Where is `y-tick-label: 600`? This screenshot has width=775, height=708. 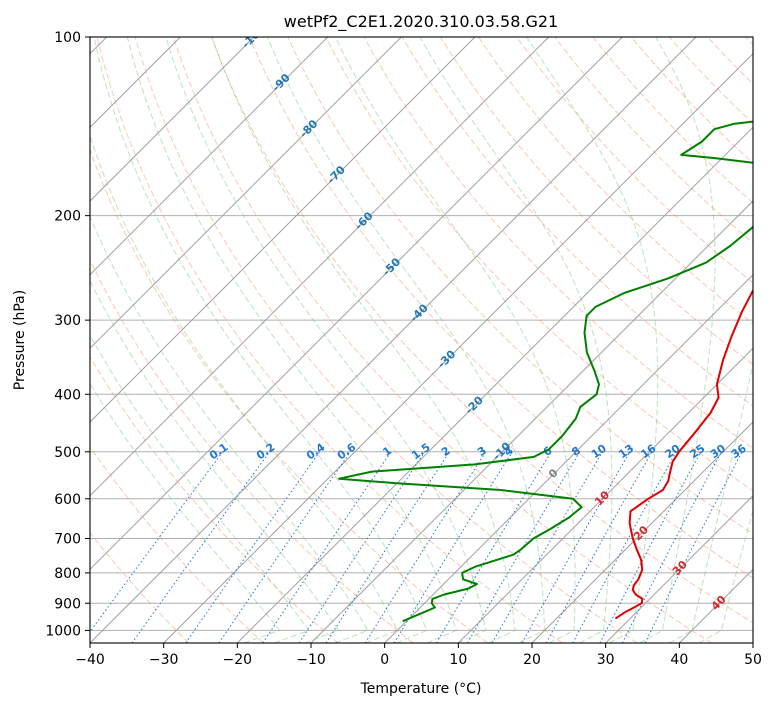 y-tick-label: 600 is located at coordinates (67, 500).